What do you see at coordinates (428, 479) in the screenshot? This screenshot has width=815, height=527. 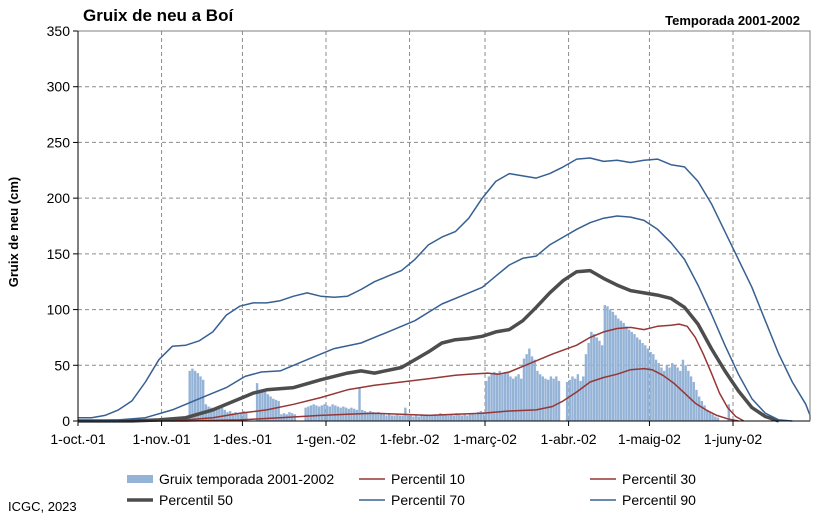 I see `legend-label: Percentil 10` at bounding box center [428, 479].